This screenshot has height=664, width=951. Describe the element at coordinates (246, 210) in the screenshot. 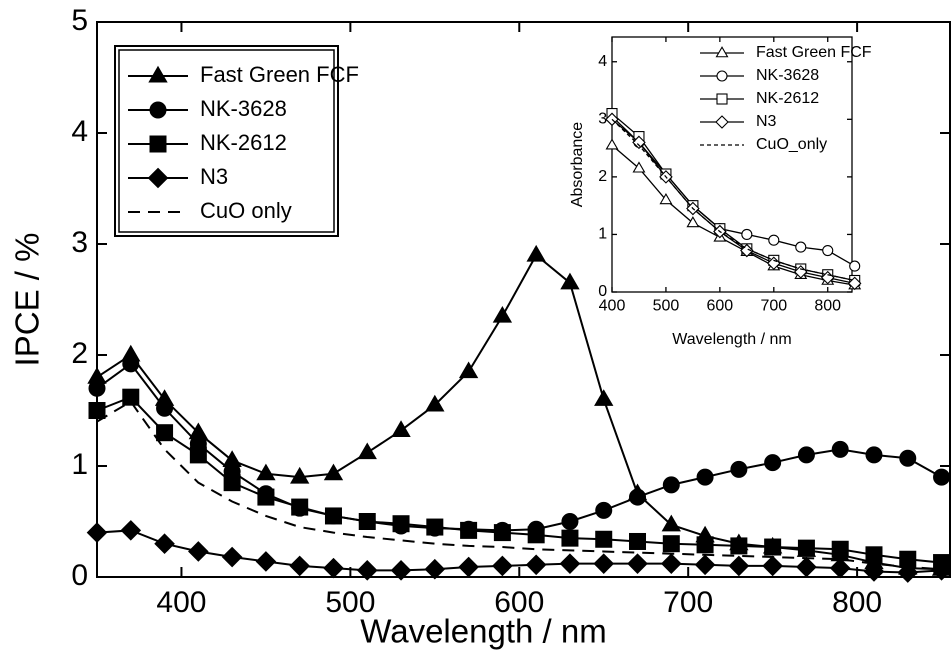

I see `legend-label: CuO only` at that location.